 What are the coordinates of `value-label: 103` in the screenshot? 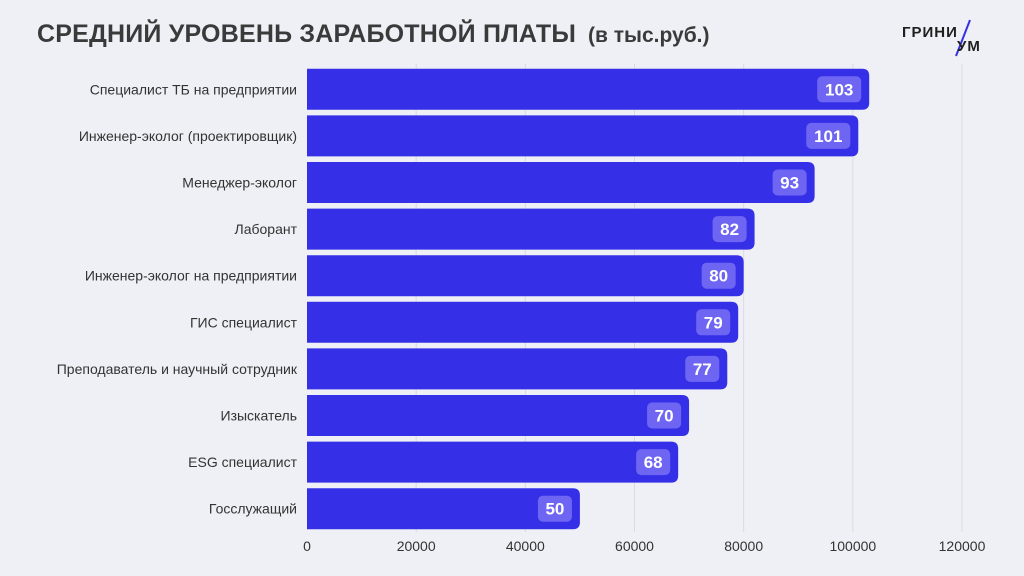 It's located at (839, 89).